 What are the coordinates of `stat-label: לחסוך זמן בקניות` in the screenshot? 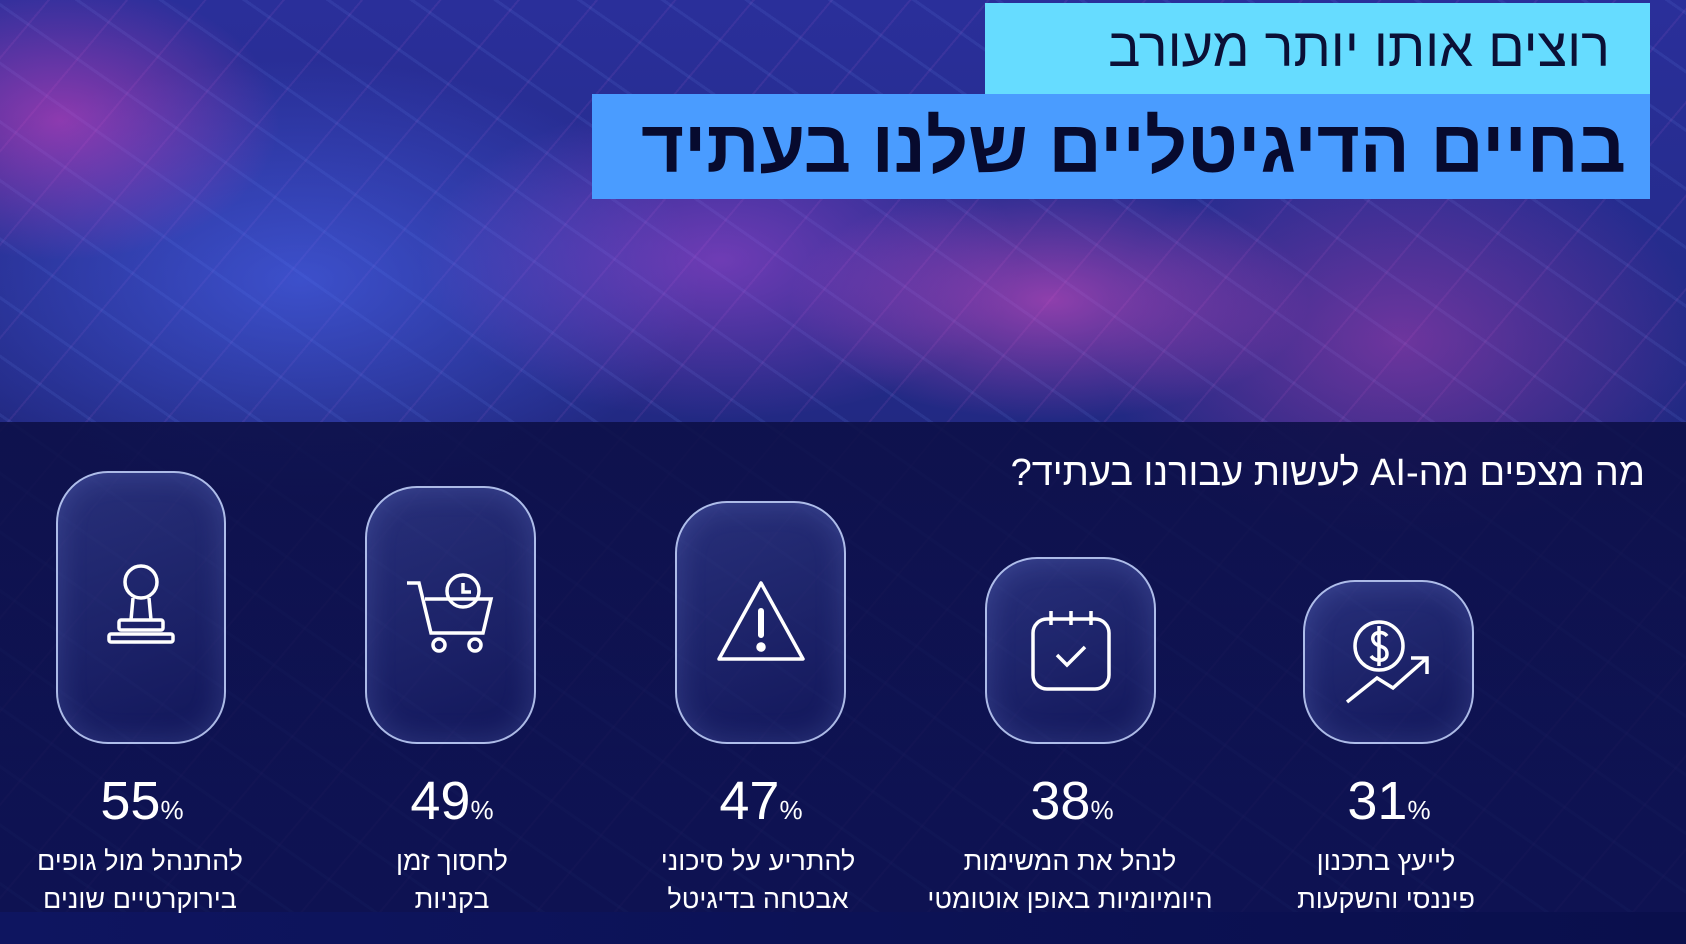 It's located at (452, 880).